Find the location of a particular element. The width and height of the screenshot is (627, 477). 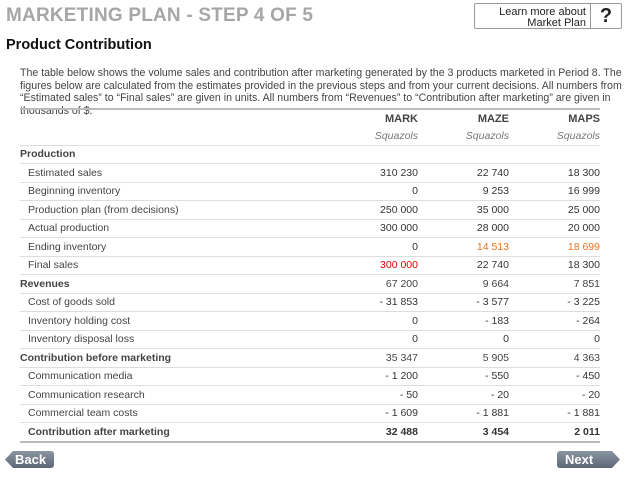

table-row: Actual production 300 000 28 000 20 000 is located at coordinates (310, 228).